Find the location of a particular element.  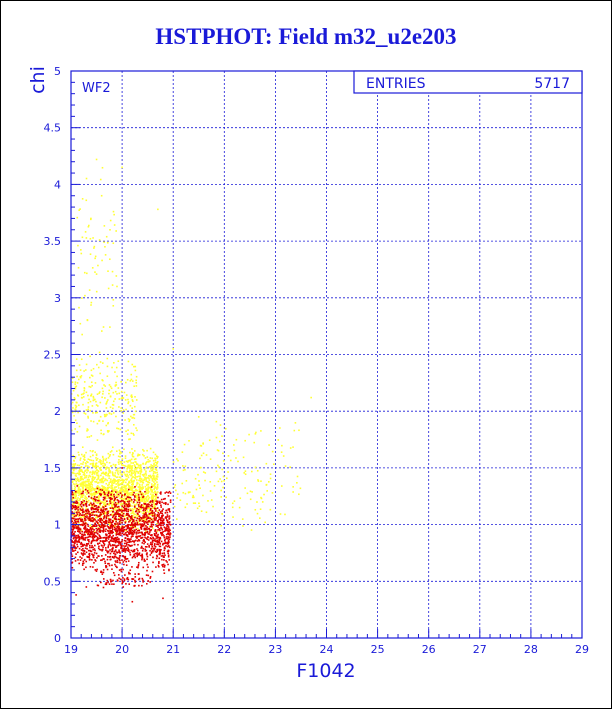

y-tick-label: 3 is located at coordinates (57, 298).